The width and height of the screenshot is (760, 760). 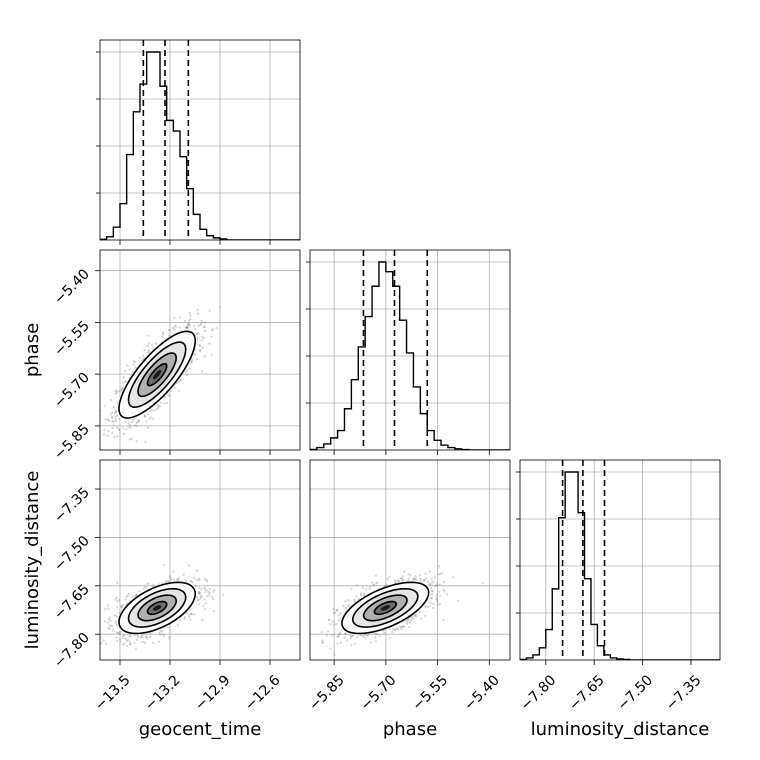 What do you see at coordinates (72, 442) in the screenshot?
I see `y-tick-label: −5.85` at bounding box center [72, 442].